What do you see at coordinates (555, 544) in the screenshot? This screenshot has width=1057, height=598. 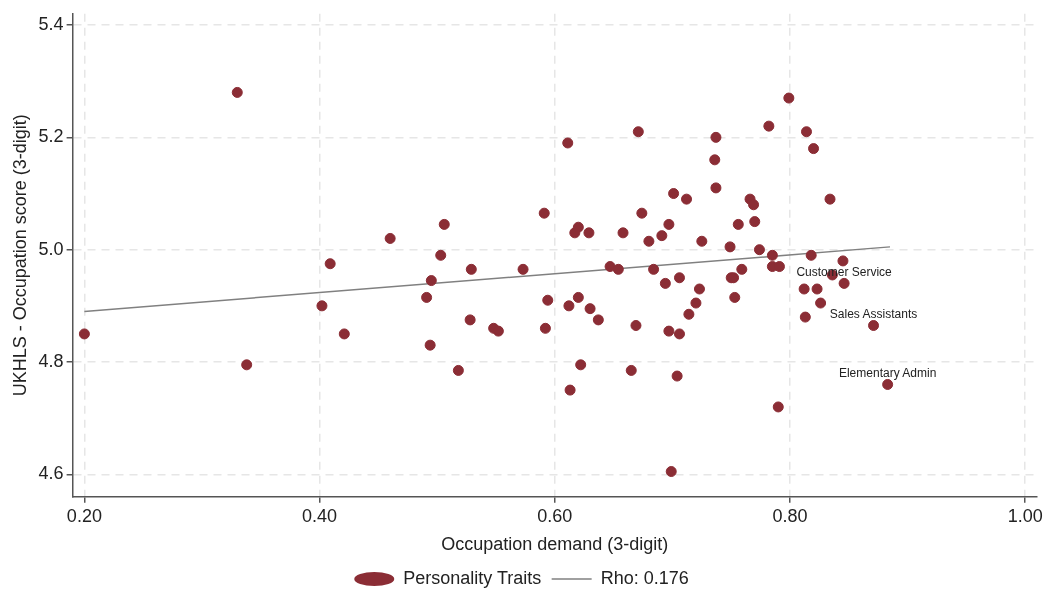 I see `x-axis-title: Occupation demand (3-digit)` at bounding box center [555, 544].